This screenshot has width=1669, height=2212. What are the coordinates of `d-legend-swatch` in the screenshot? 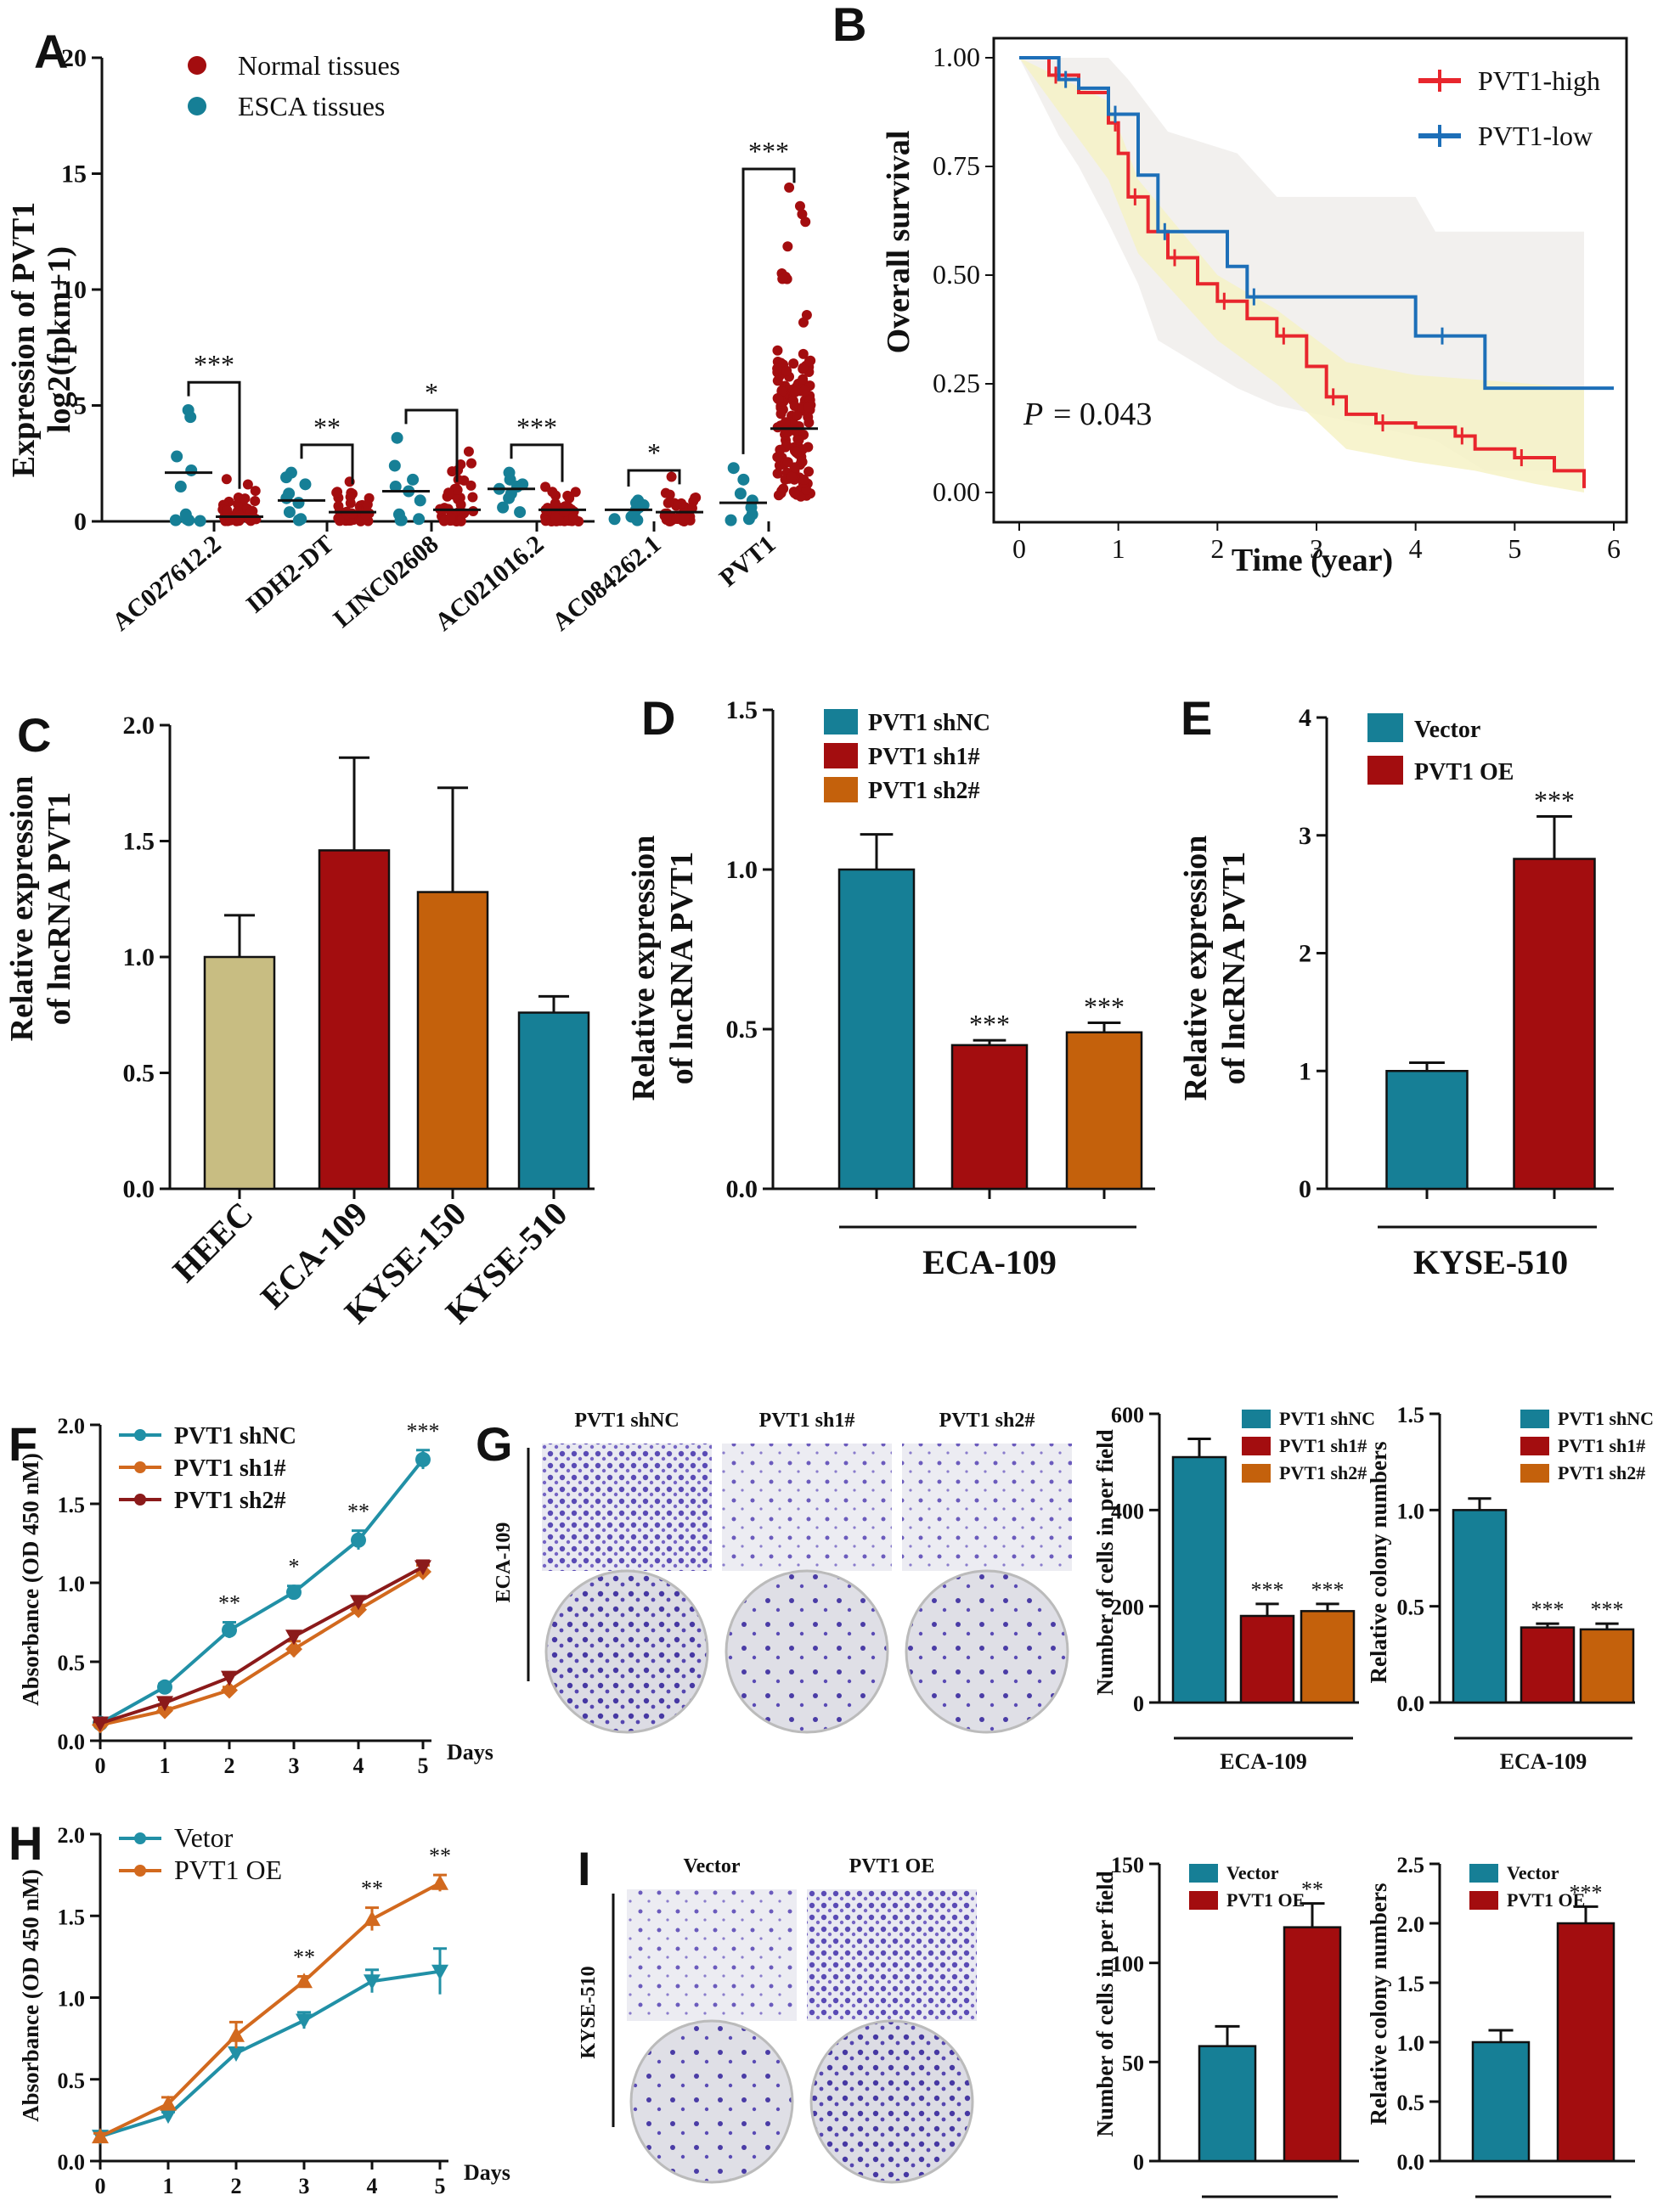 It's located at (841, 722).